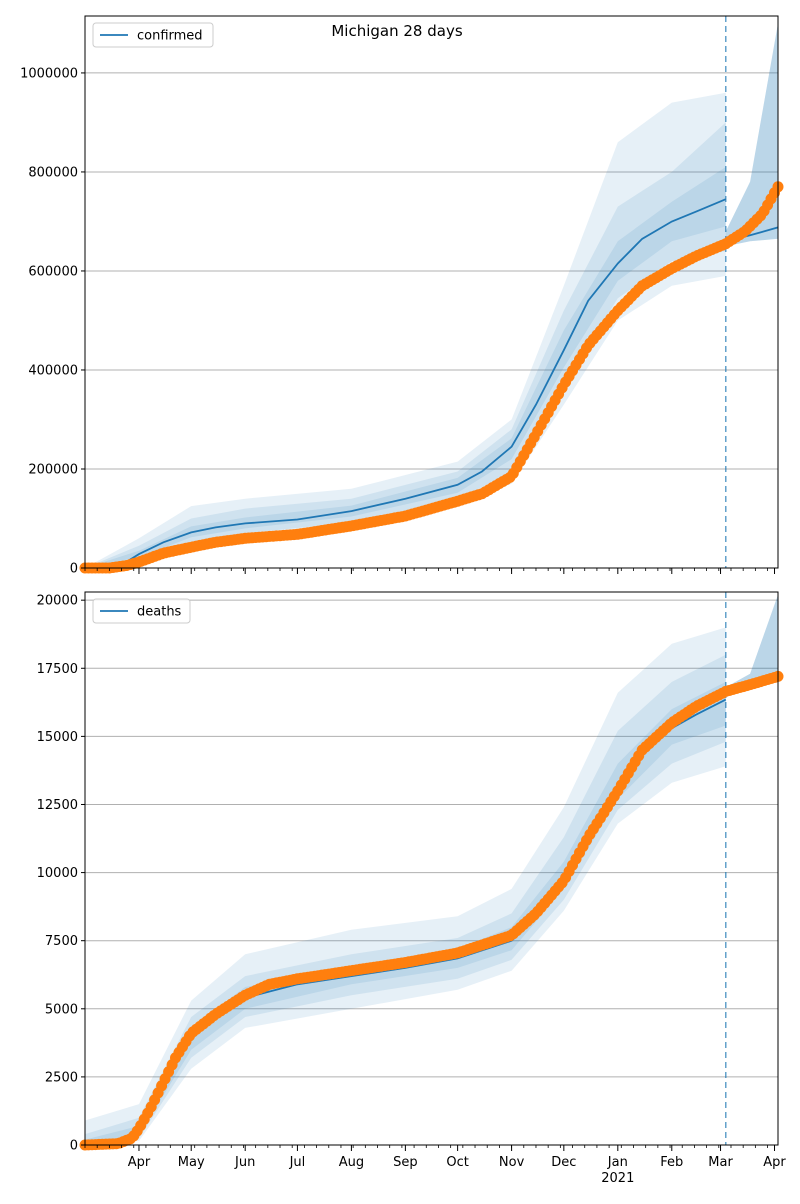 This screenshot has height=1204, width=800. Describe the element at coordinates (61, 941) in the screenshot. I see `y-tick-label: 7500` at that location.